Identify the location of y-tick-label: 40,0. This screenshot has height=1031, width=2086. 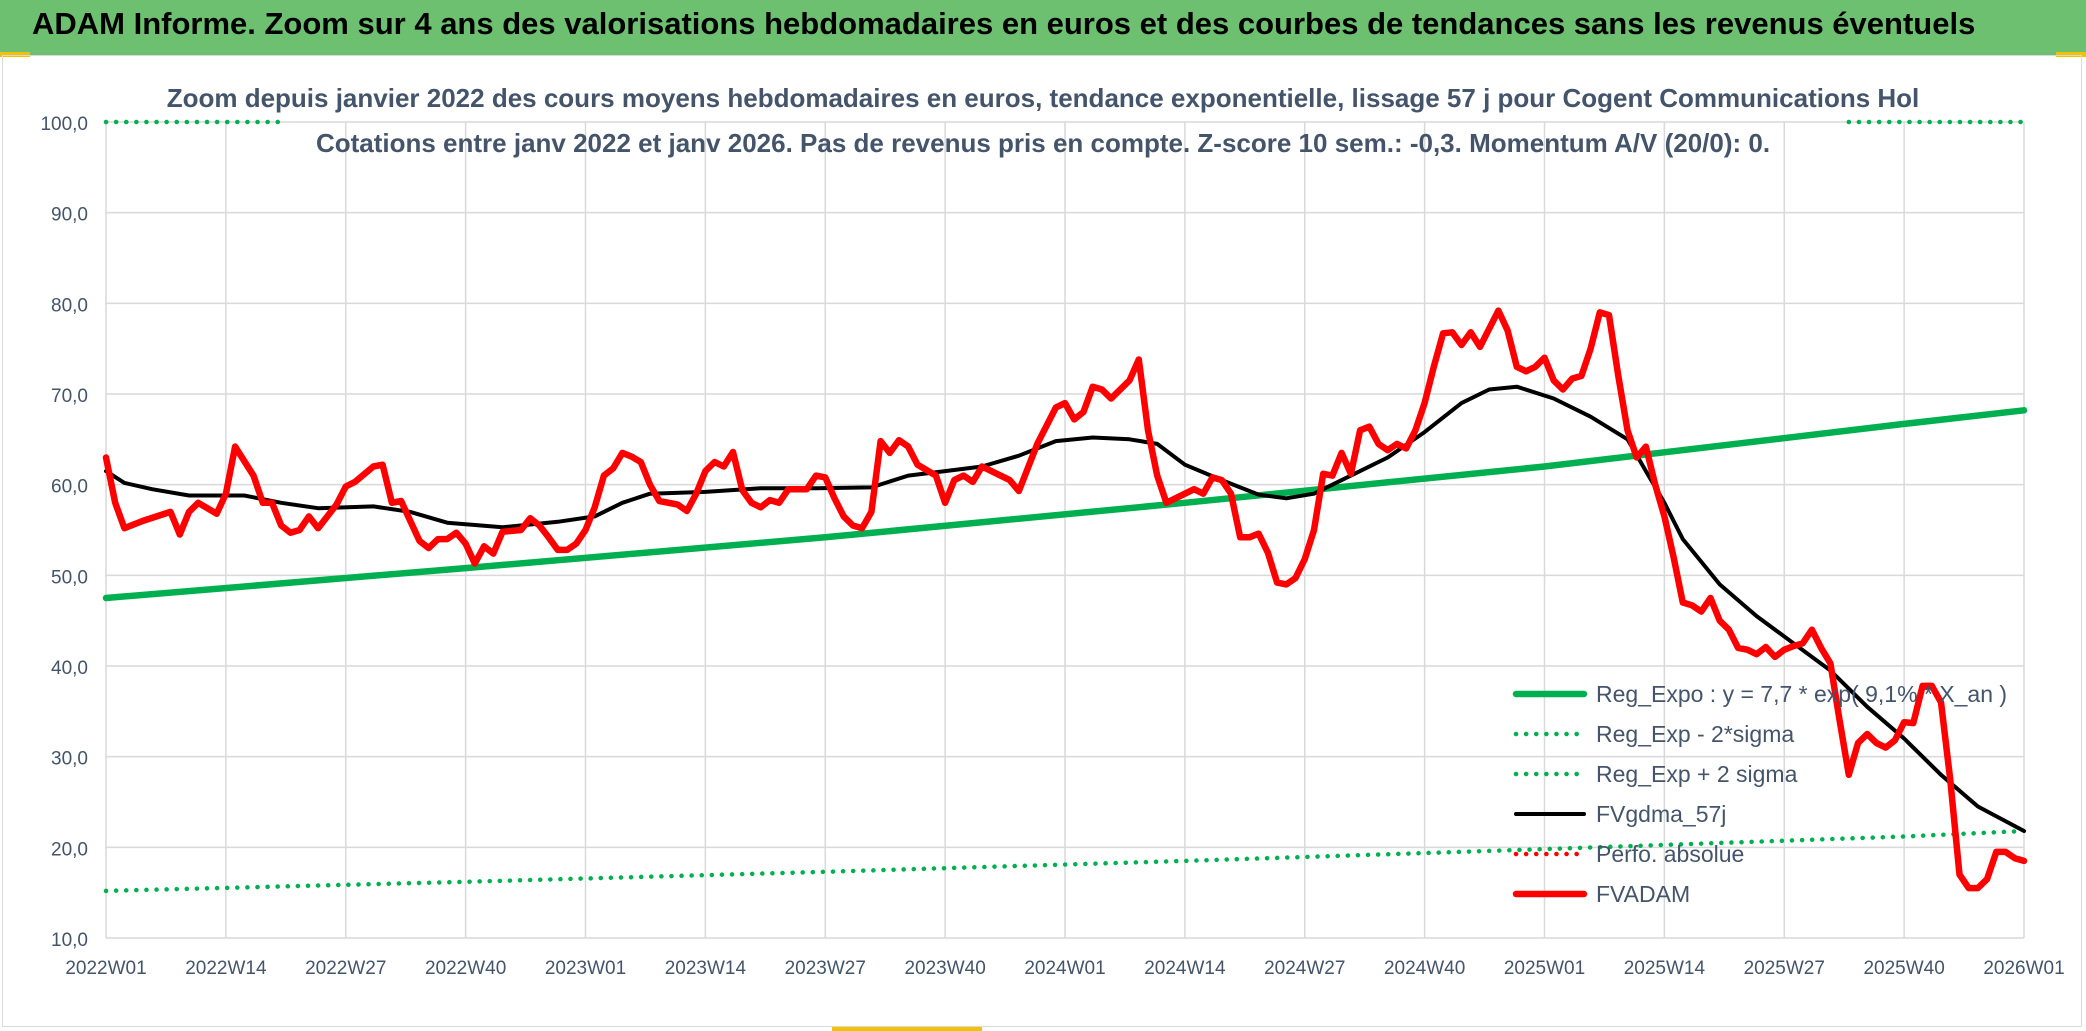
(69, 668).